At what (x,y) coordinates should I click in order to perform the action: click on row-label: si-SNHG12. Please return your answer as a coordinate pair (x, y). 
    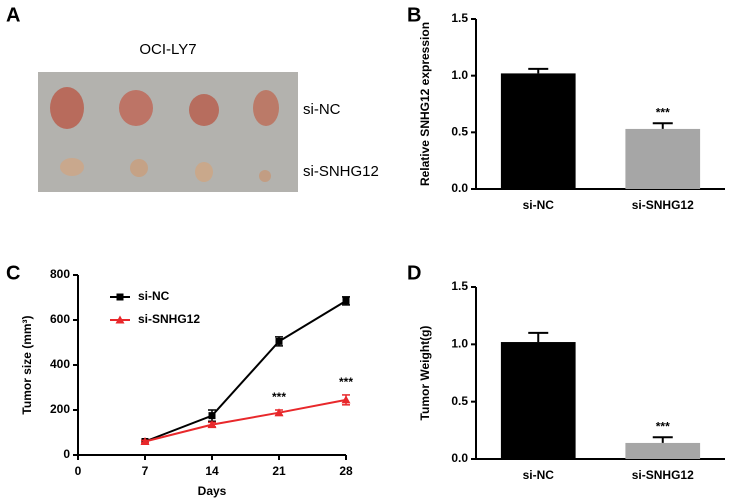
    Looking at the image, I should click on (341, 171).